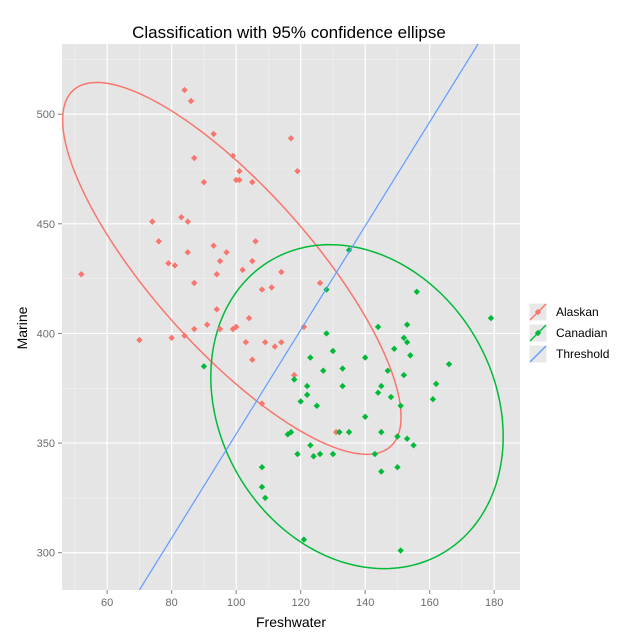 This screenshot has height=640, width=640. What do you see at coordinates (430, 603) in the screenshot?
I see `x-tick-label: 160` at bounding box center [430, 603].